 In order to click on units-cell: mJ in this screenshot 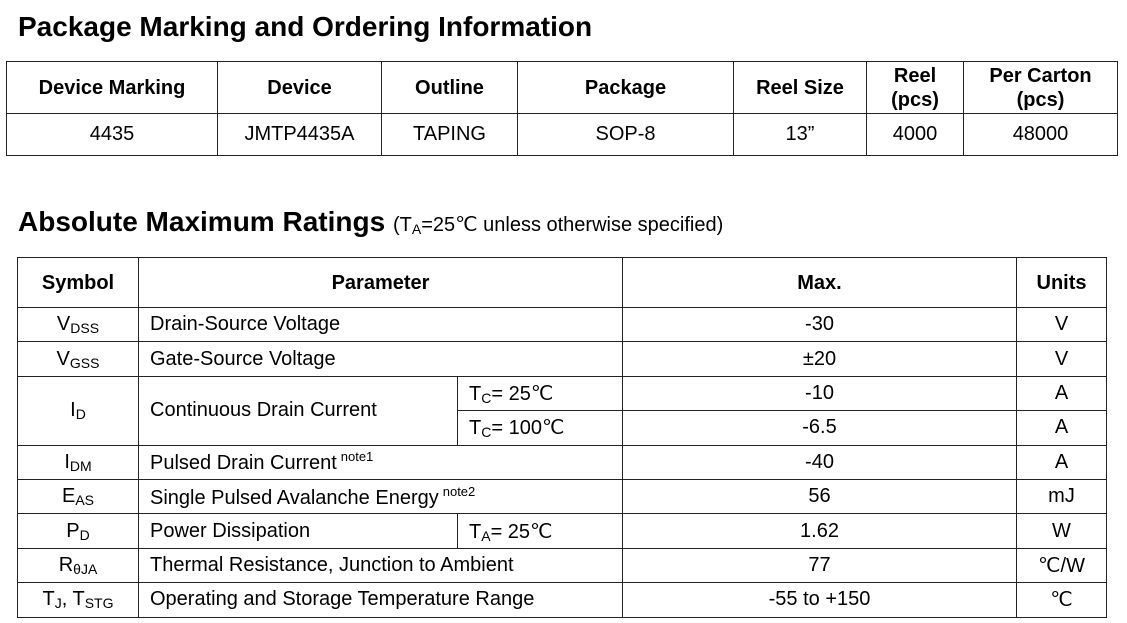, I will do `click(1061, 496)`.